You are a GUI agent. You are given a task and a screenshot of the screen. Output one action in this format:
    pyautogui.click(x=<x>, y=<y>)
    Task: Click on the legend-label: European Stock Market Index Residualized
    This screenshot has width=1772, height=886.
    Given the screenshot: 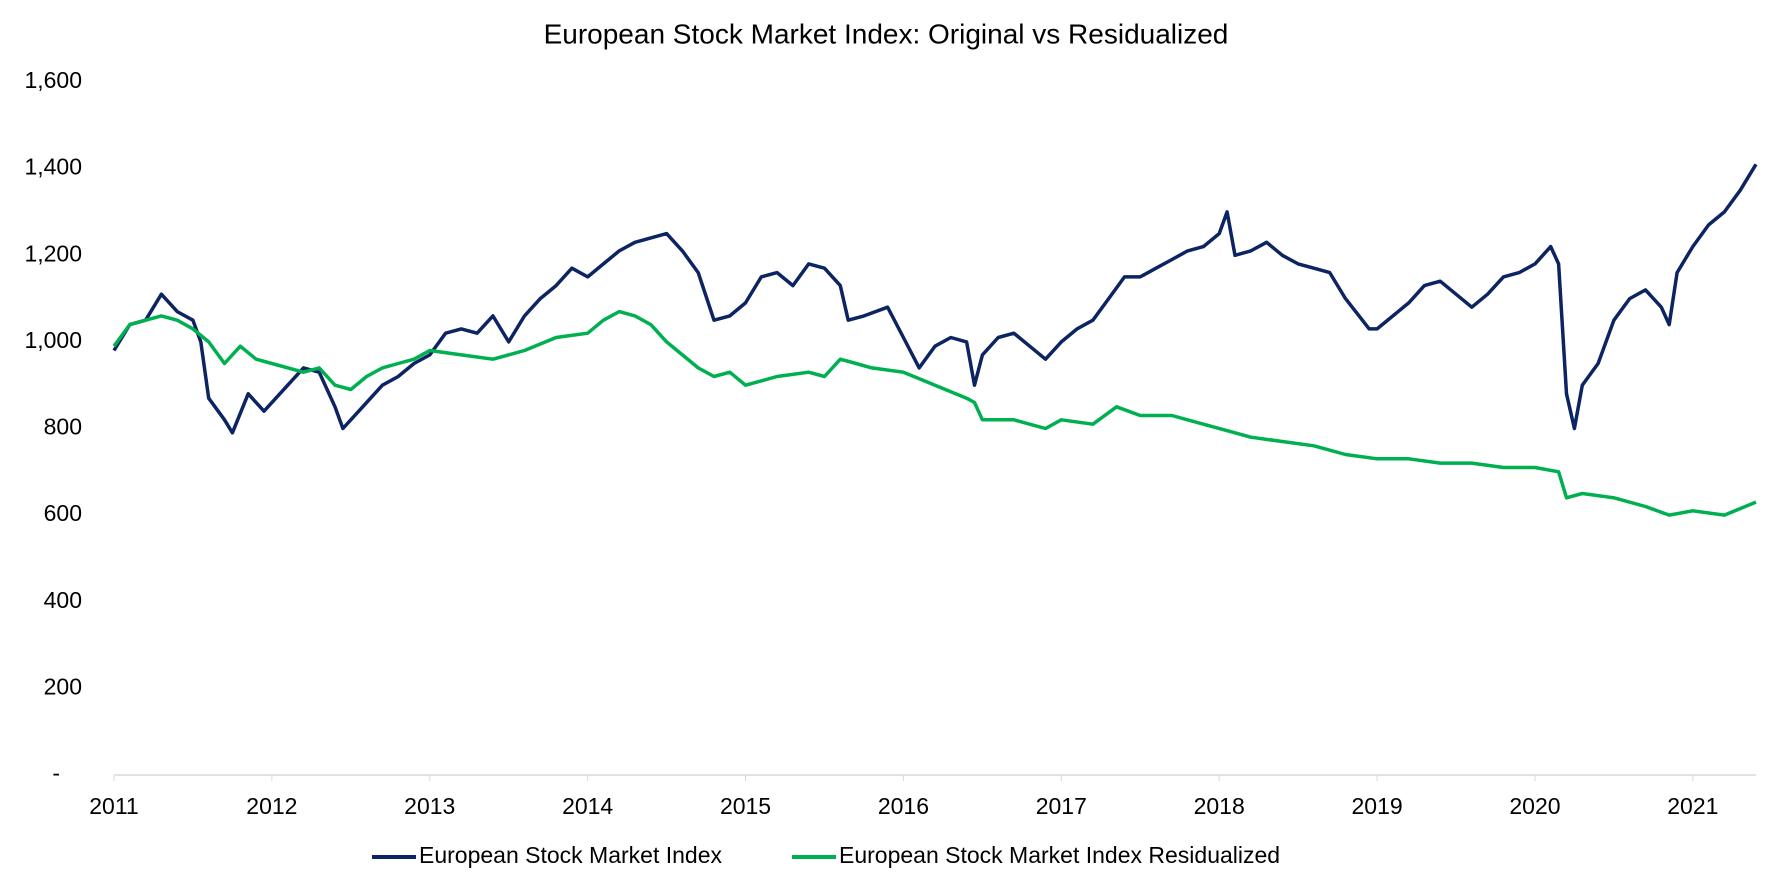 What is the action you would take?
    pyautogui.click(x=1059, y=855)
    